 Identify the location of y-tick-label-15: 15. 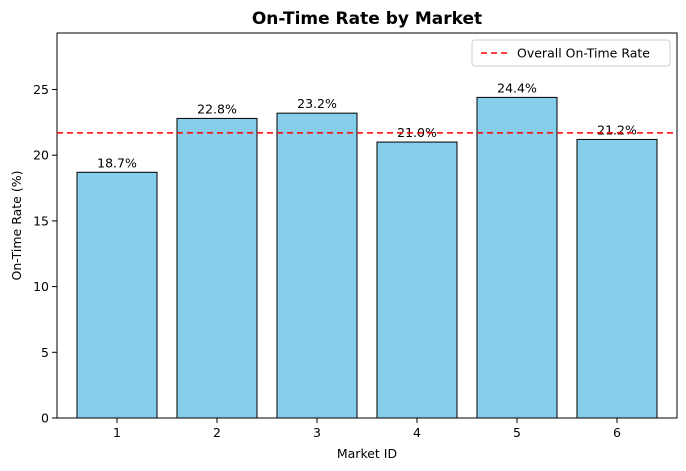
(41, 220).